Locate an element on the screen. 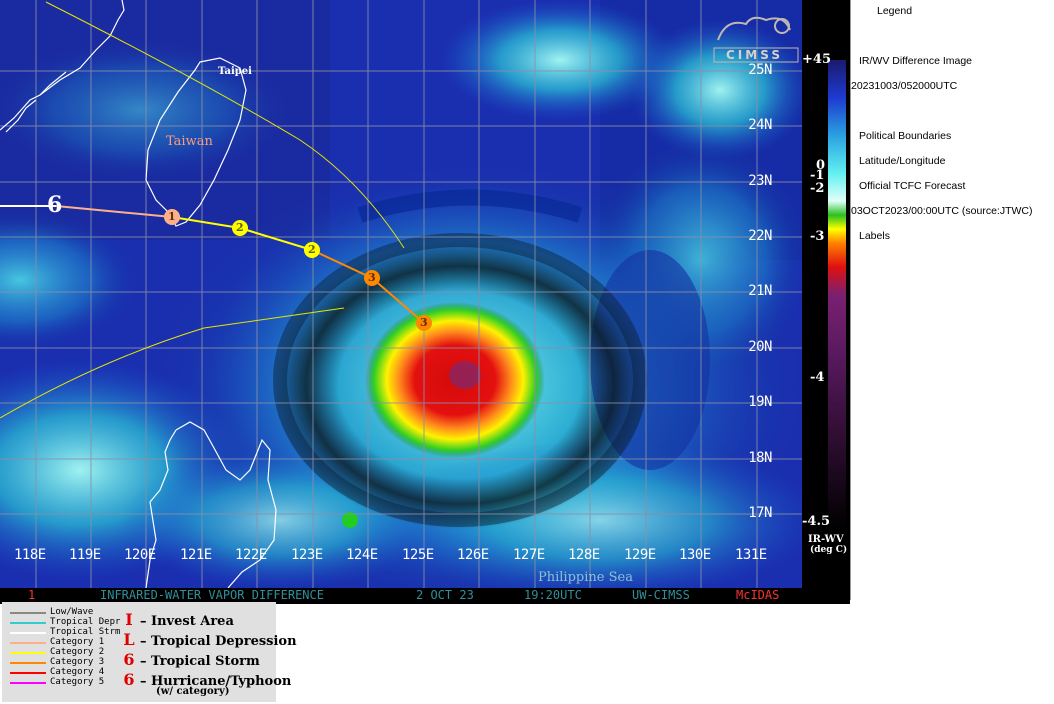 This screenshot has height=704, width=1054. colorbar-tick-minus3: -3 is located at coordinates (817, 236).